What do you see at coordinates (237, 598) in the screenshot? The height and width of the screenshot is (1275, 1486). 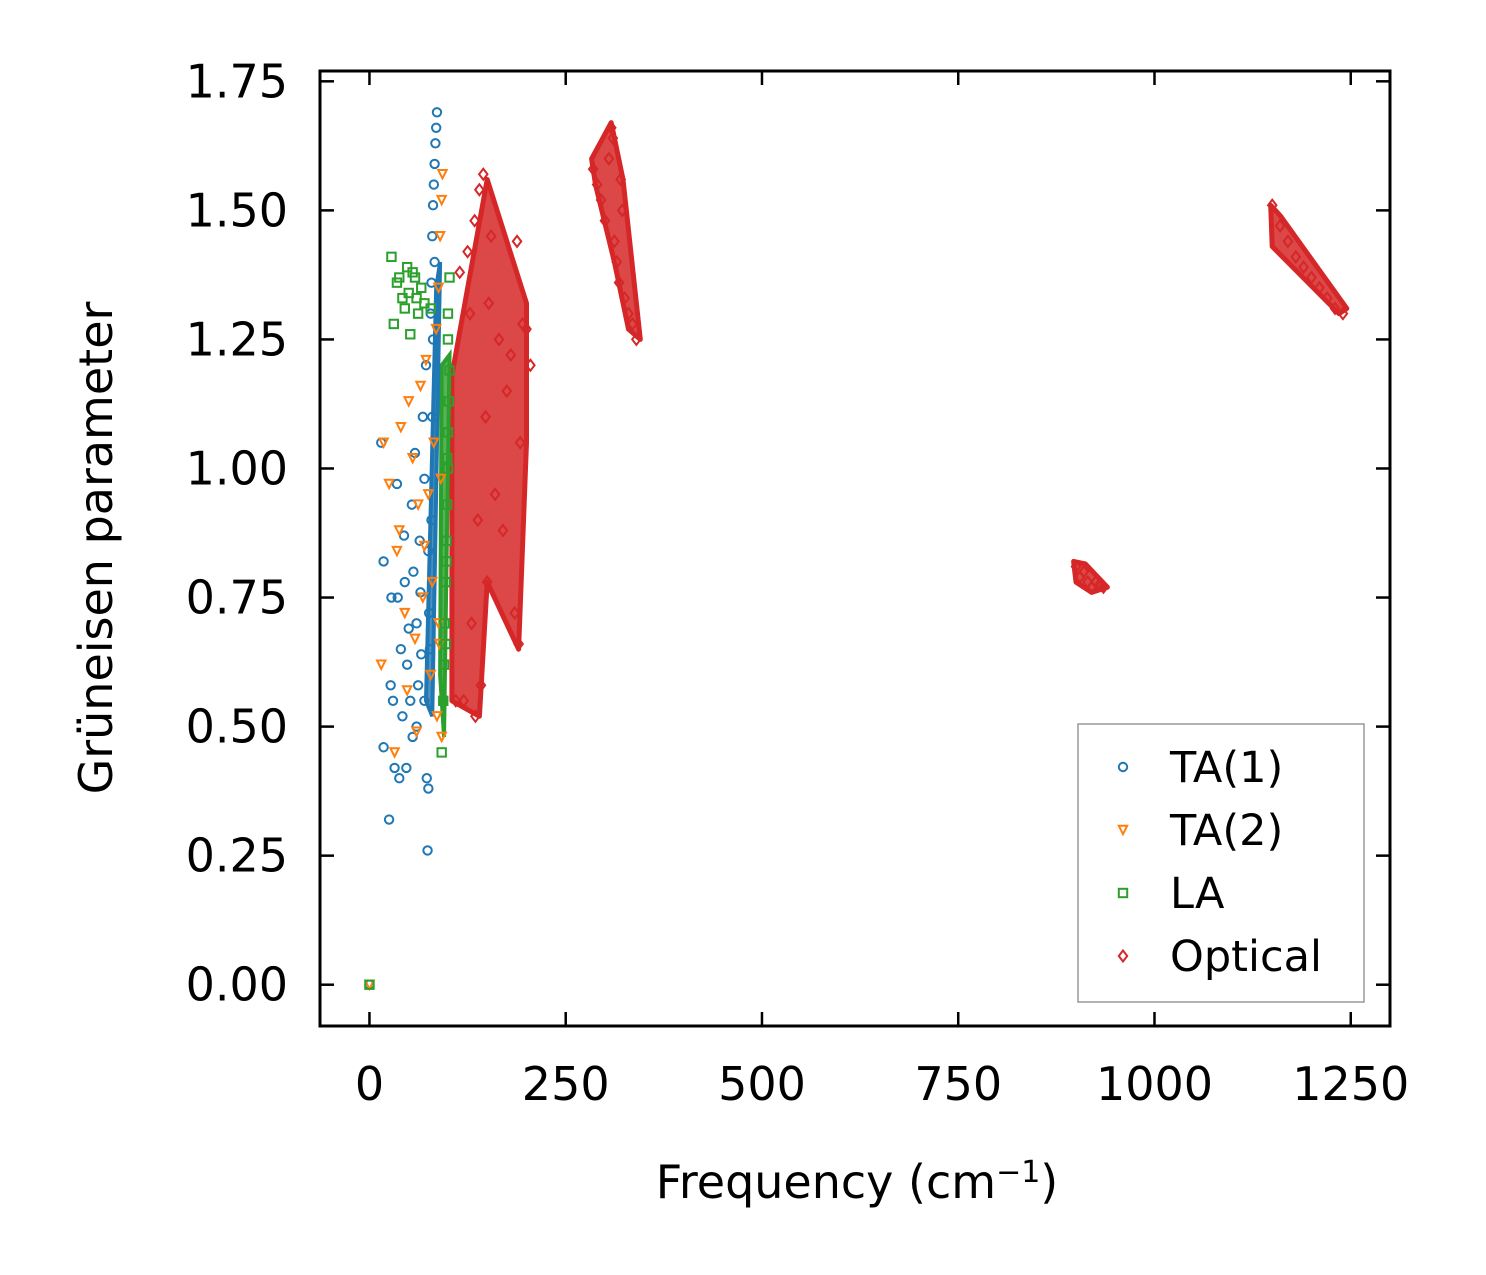 I see `y-tick-label: 0.75` at bounding box center [237, 598].